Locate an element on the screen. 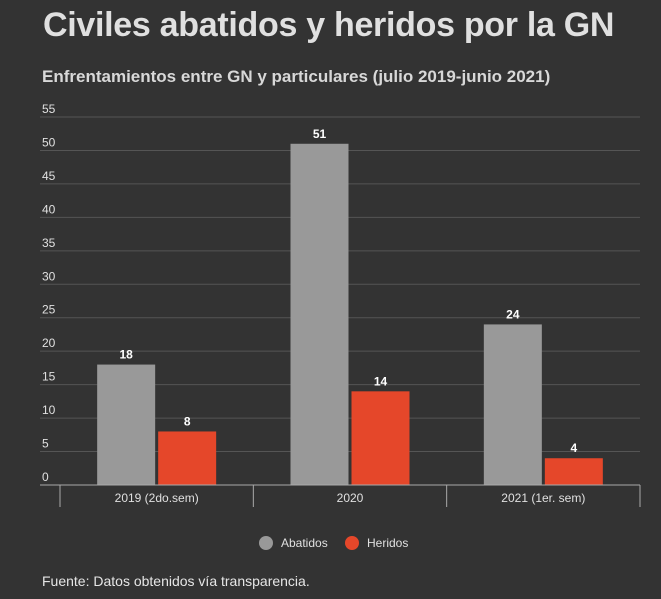 The height and width of the screenshot is (599, 661). y-tick-label: 25 is located at coordinates (49, 310).